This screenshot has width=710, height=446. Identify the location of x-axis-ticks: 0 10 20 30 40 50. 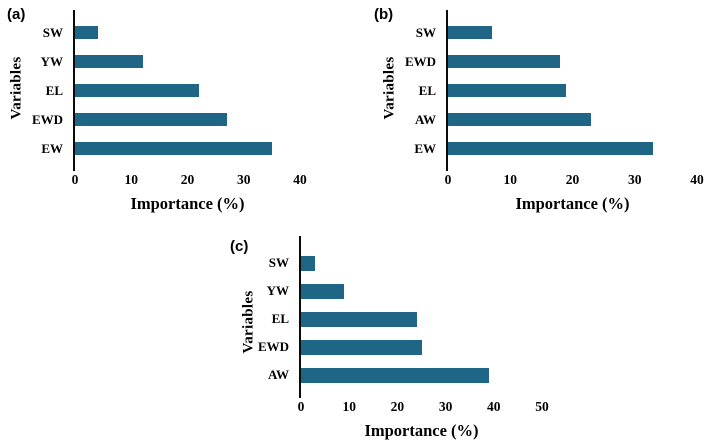
(423, 408).